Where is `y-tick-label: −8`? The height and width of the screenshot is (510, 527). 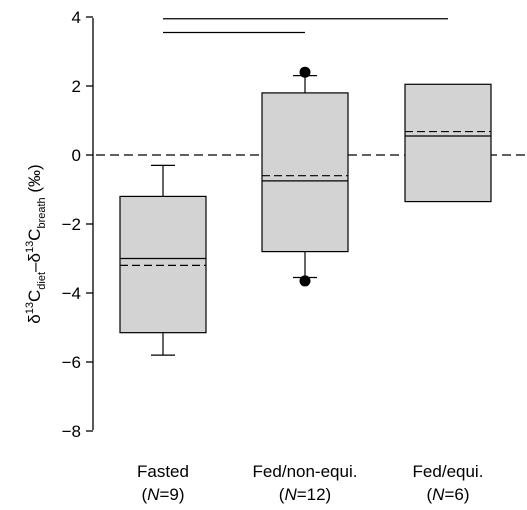
y-tick-label: −8 is located at coordinates (71, 431).